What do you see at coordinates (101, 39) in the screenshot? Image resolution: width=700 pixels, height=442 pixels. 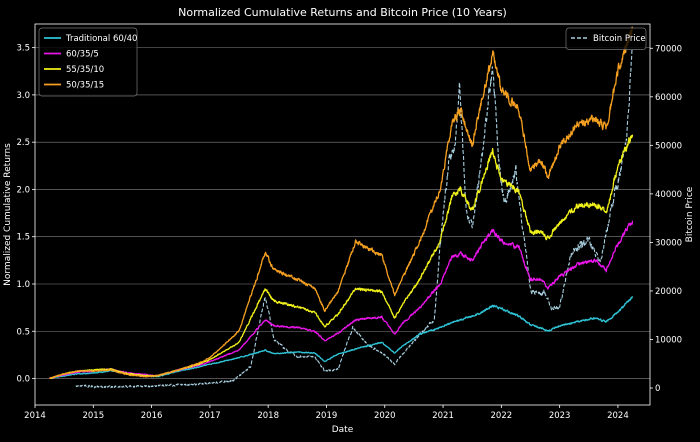 I see `legend-label: Traditional 60/40` at bounding box center [101, 39].